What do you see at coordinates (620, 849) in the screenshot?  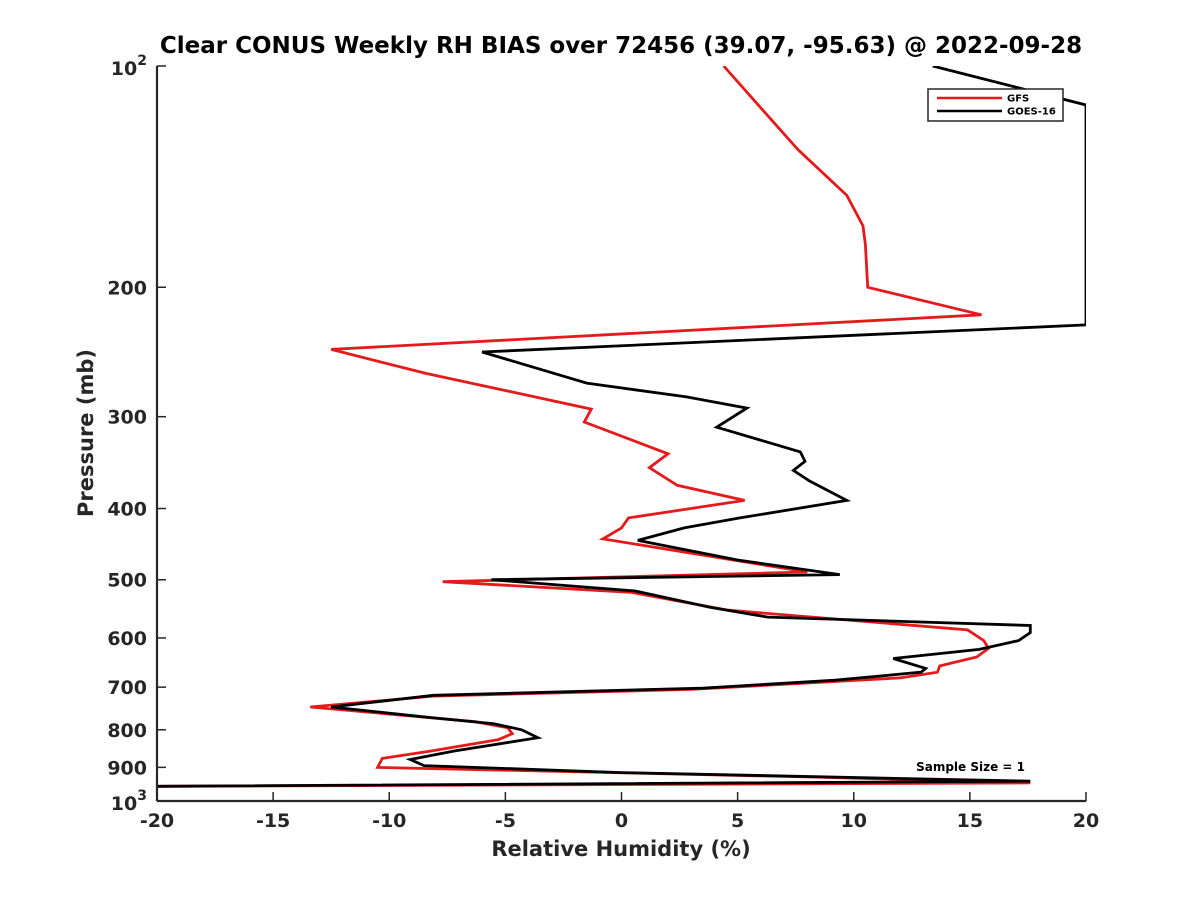 I see `x-axis-label: Relative Humidity (%)` at bounding box center [620, 849].